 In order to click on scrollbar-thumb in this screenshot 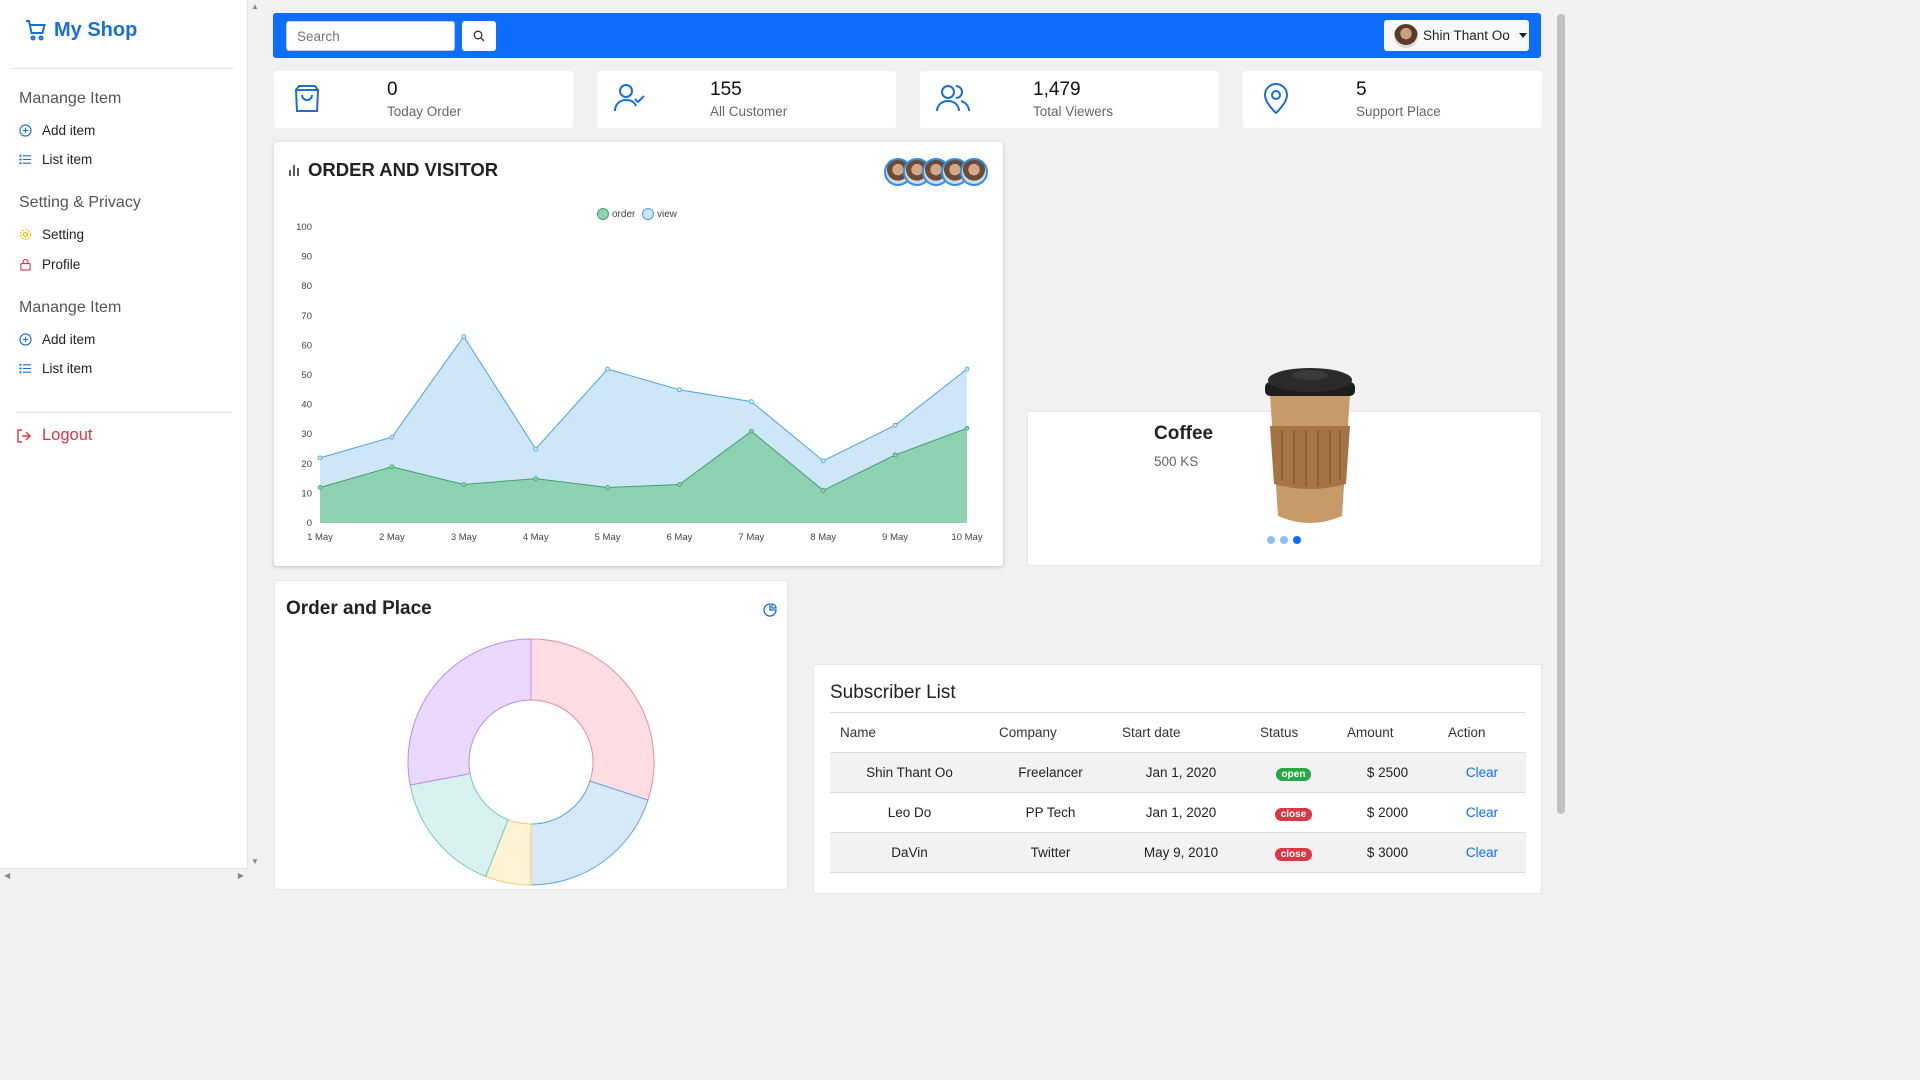, I will do `click(1561, 414)`.